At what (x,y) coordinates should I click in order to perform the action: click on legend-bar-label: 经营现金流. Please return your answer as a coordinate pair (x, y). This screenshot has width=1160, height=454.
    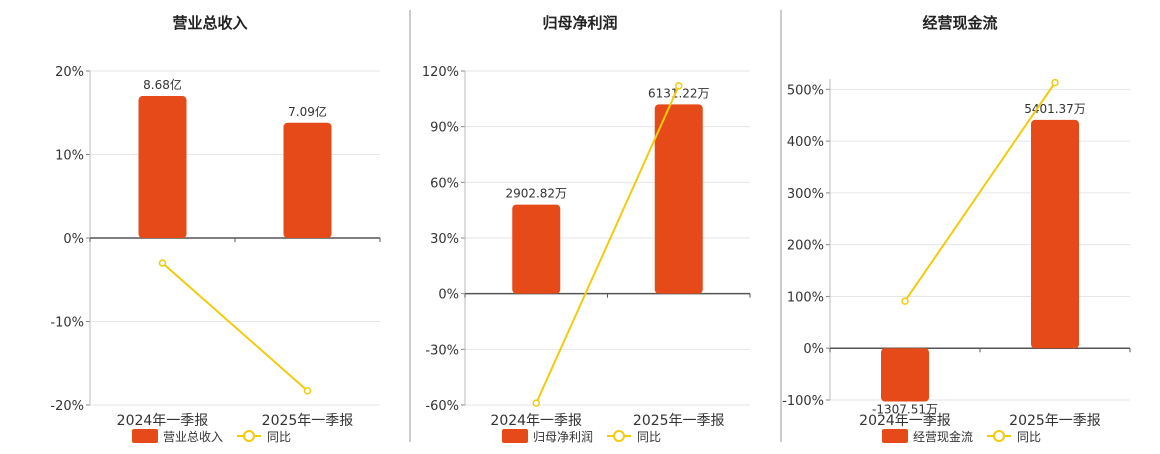
    Looking at the image, I should click on (943, 436).